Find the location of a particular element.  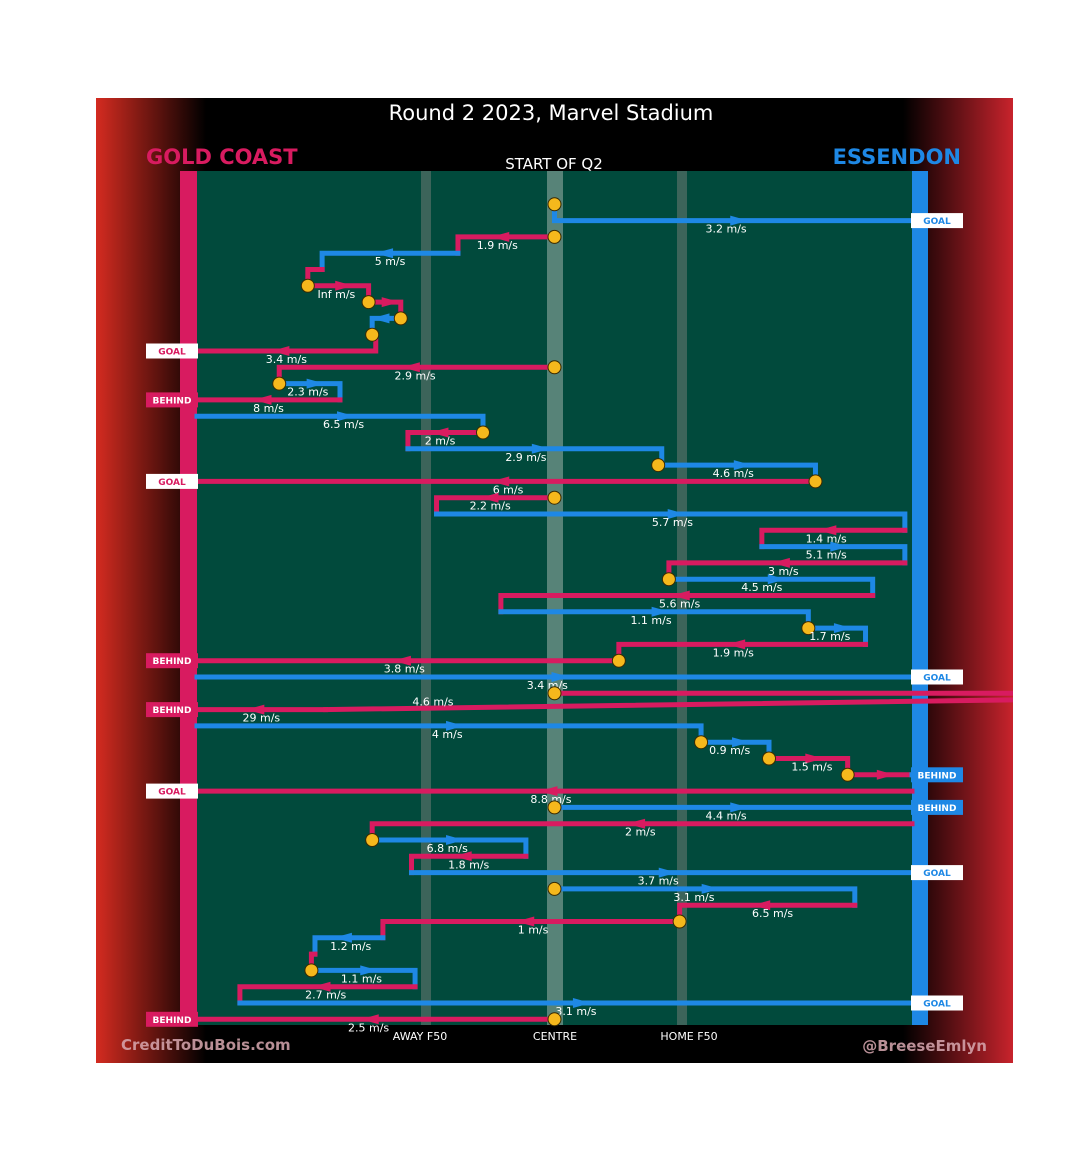

home-goal-line is located at coordinates (920, 598).